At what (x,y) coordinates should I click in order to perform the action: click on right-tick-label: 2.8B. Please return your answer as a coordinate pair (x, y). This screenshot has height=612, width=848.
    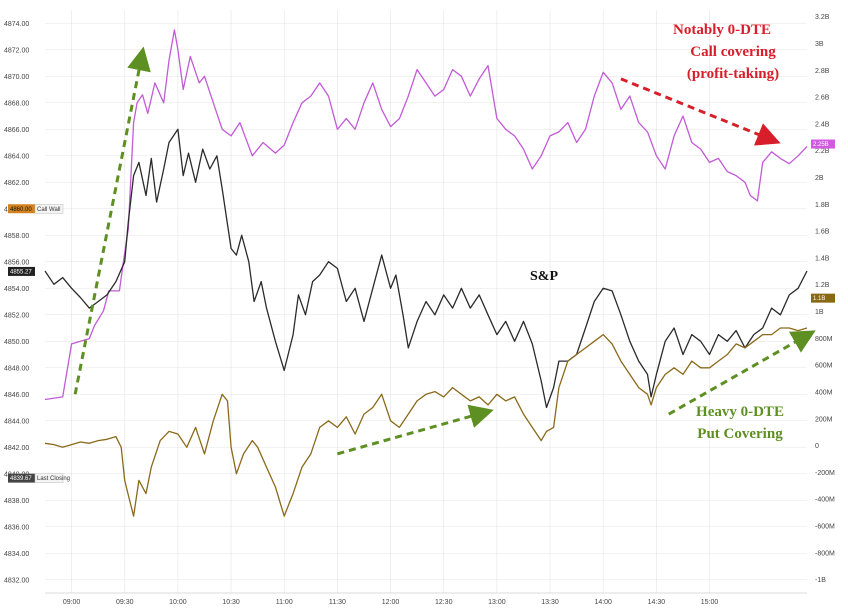
    Looking at the image, I should click on (822, 71).